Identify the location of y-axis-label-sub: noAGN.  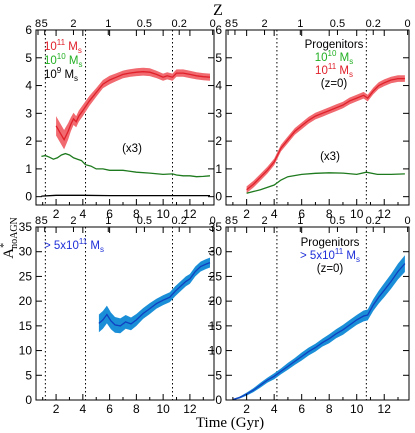
(14, 233).